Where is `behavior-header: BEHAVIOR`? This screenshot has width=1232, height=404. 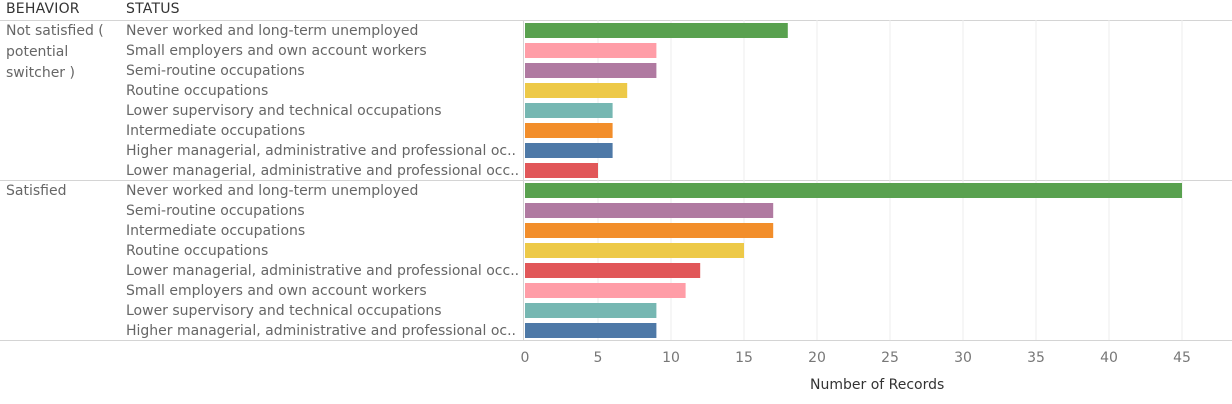
behavior-header: BEHAVIOR is located at coordinates (43, 9).